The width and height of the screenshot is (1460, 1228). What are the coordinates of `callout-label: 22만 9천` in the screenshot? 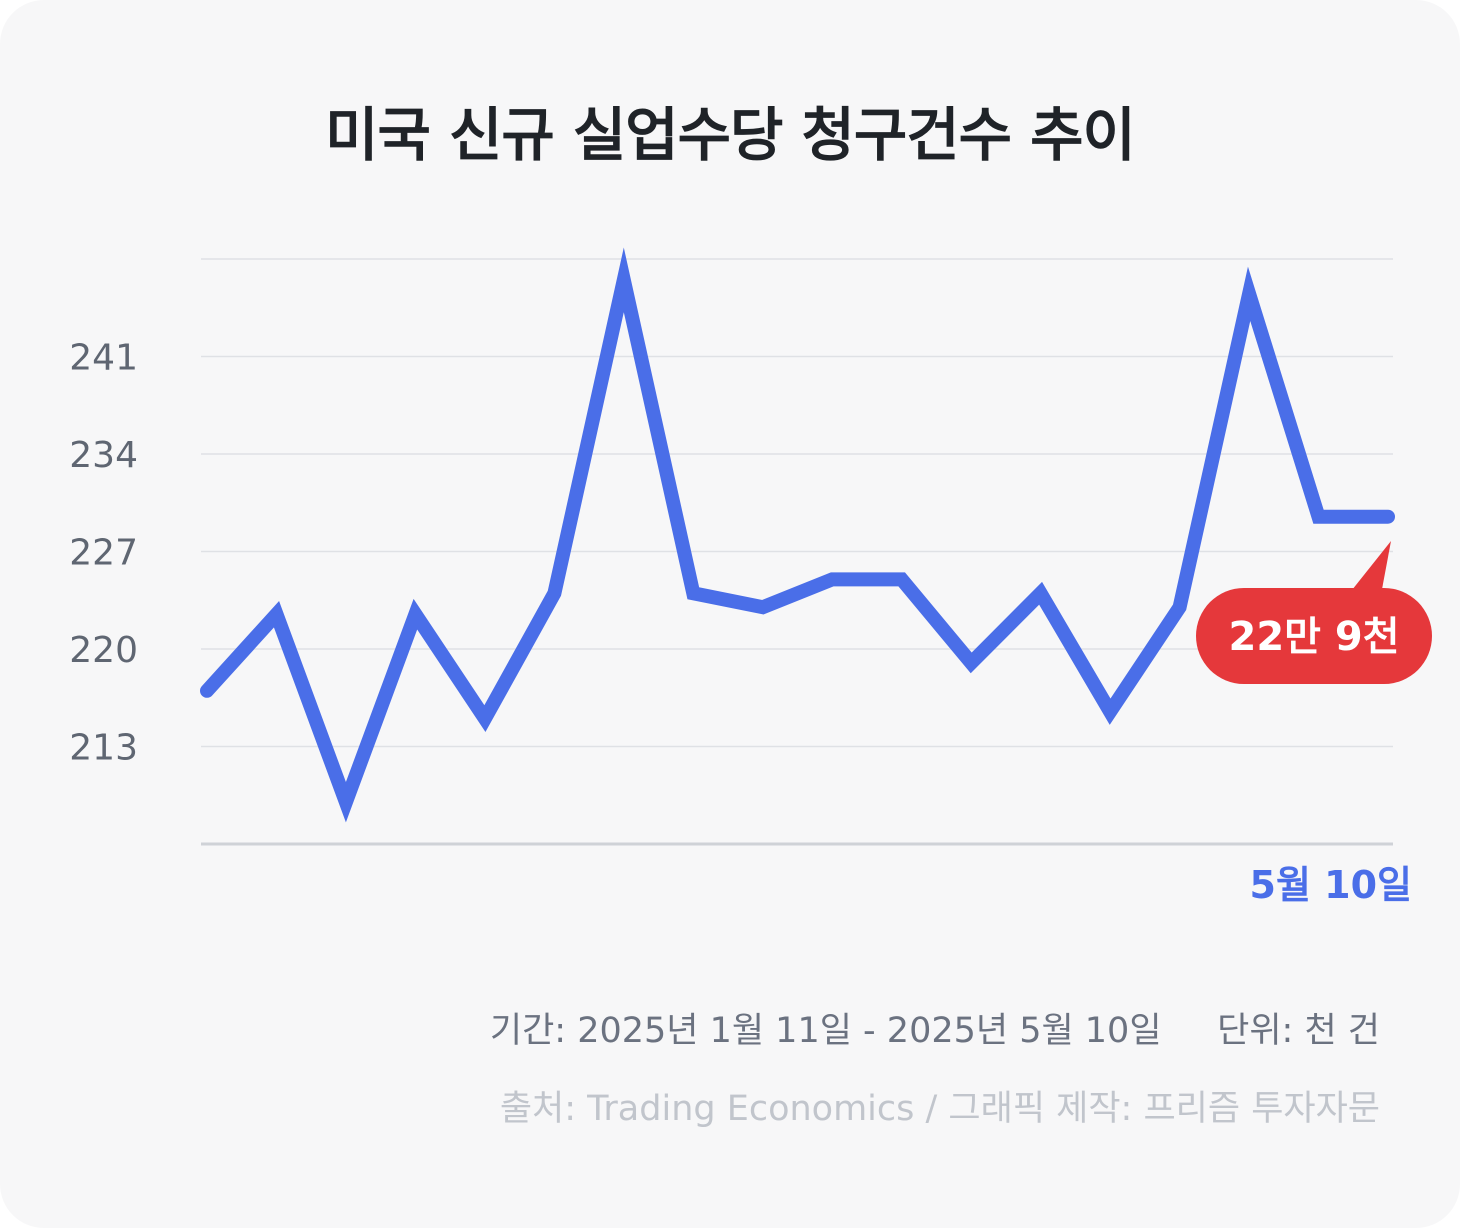 It's located at (1313, 637).